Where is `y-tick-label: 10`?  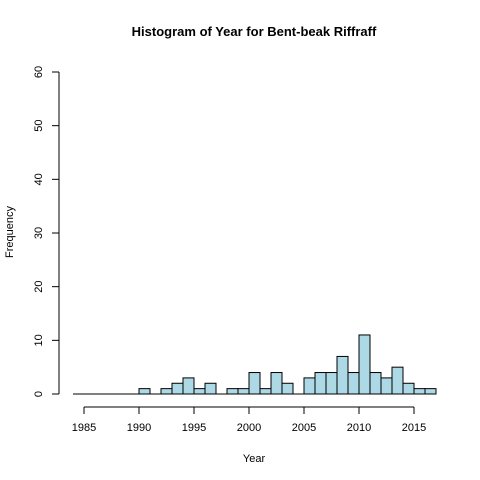 y-tick-label: 10 is located at coordinates (39, 340).